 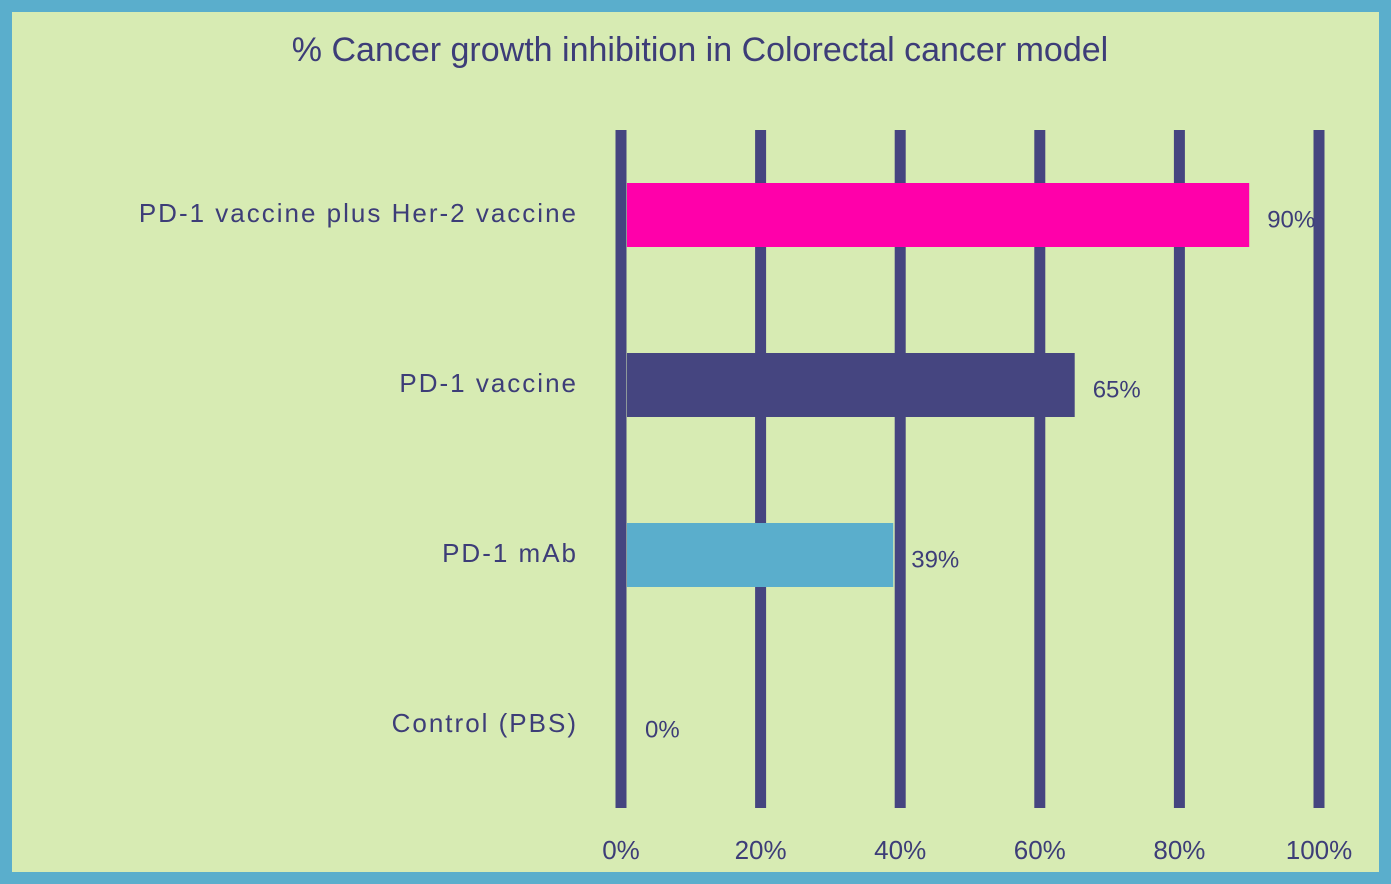 I want to click on x-tick-label: 100%, so click(x=1319, y=850).